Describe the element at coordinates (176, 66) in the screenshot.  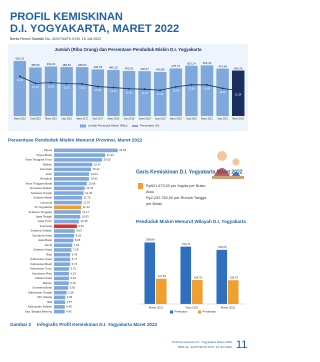
I see `data-label: 475,72` at that location.